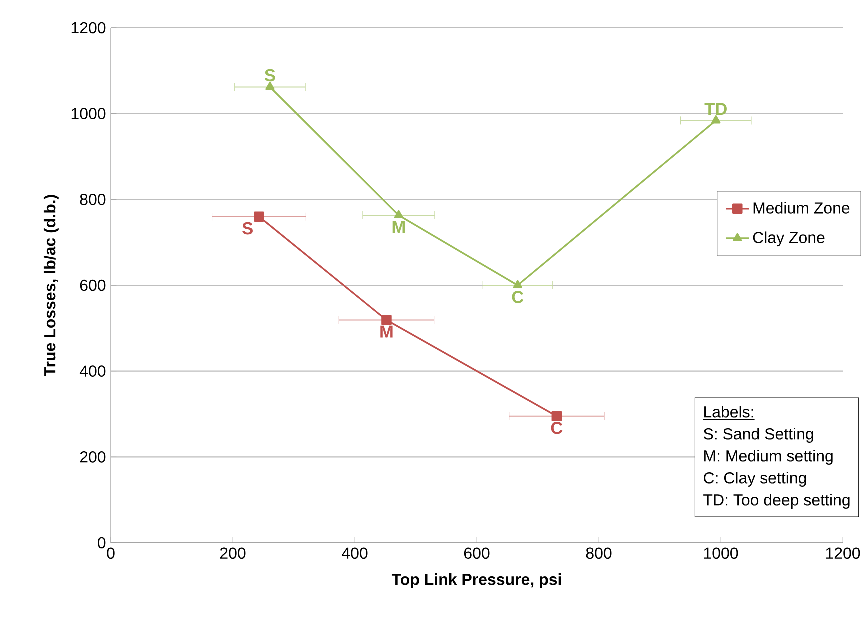 This screenshot has height=628, width=867. Describe the element at coordinates (93, 371) in the screenshot. I see `y-tick-label: 400` at that location.